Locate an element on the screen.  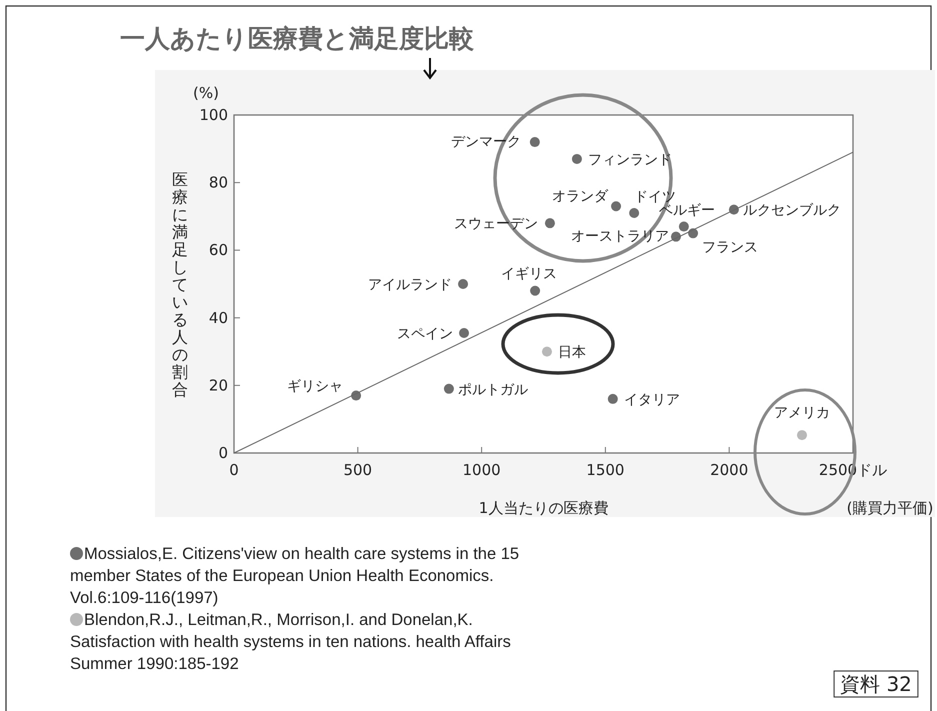
annotation: アメリカ is located at coordinates (802, 413).